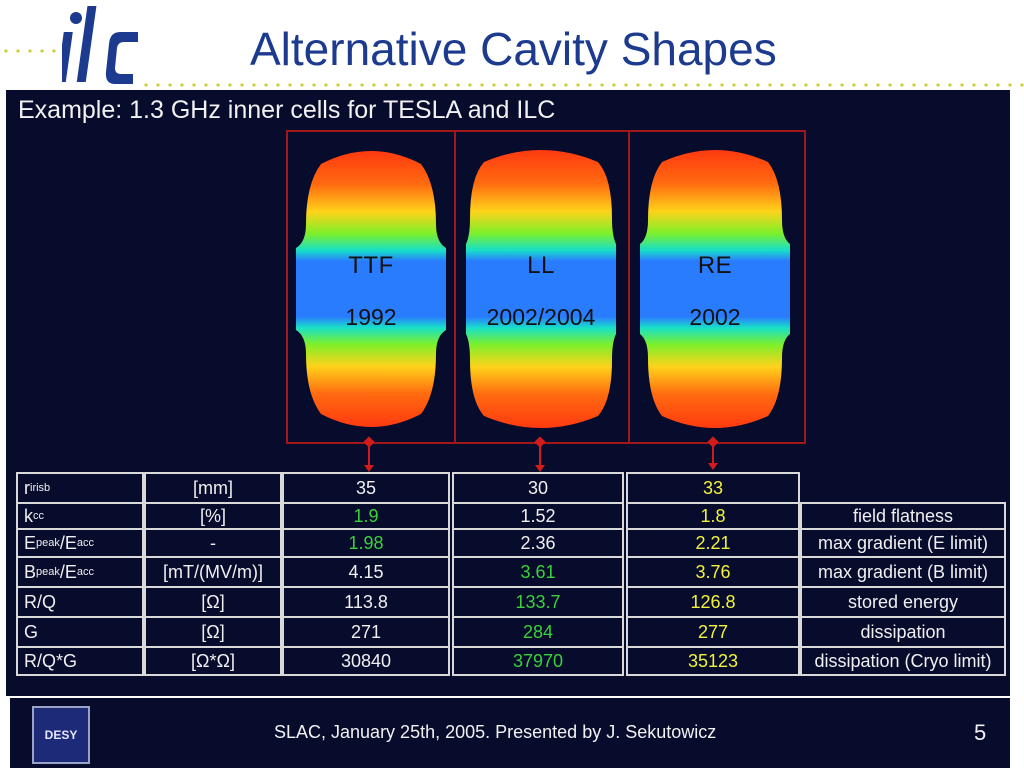  I want to click on re-value-cell: 35123, so click(713, 661).